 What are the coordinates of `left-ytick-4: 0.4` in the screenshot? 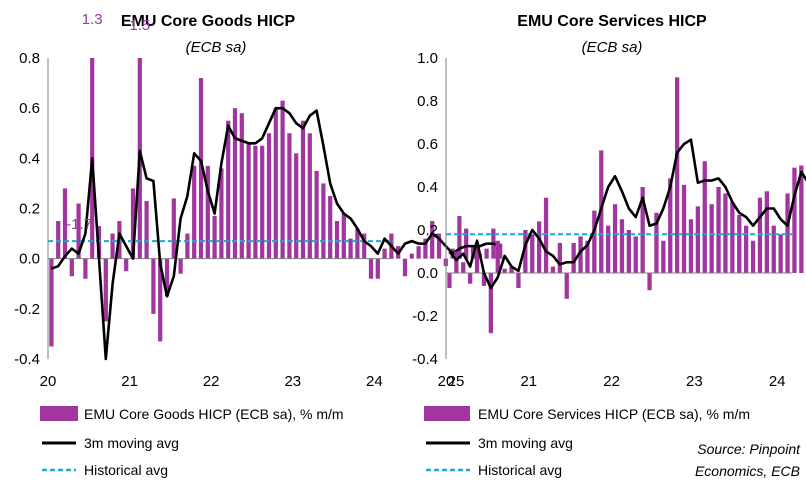 It's located at (29, 158).